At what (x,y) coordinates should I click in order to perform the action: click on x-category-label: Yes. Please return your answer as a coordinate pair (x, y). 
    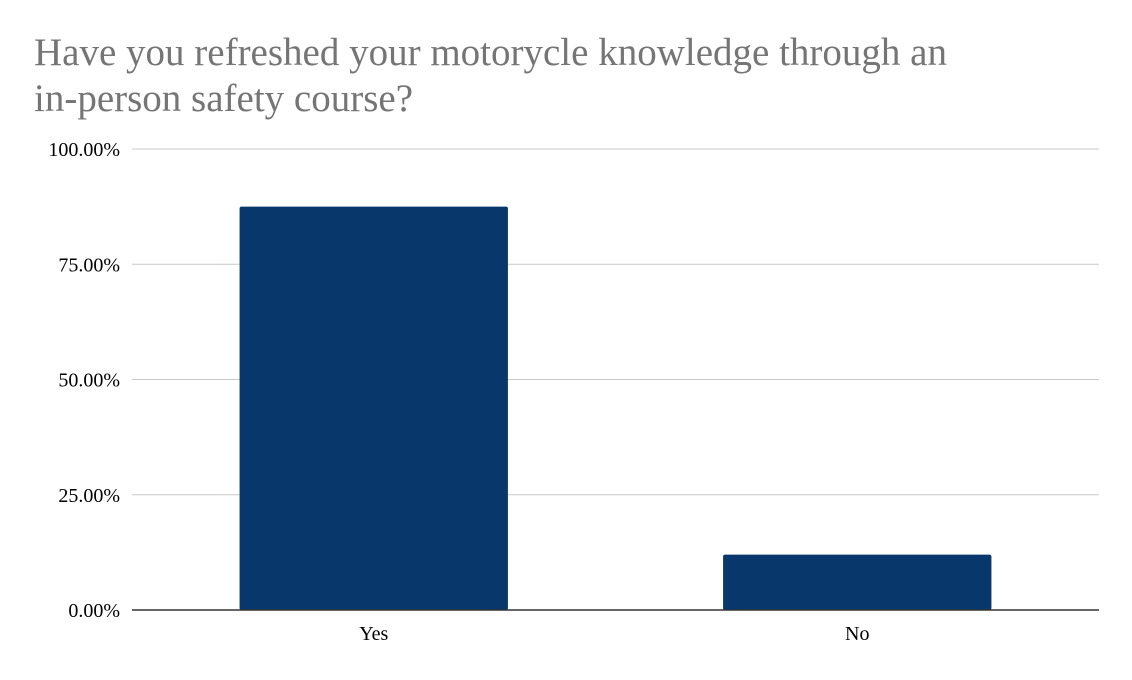
    Looking at the image, I should click on (373, 634).